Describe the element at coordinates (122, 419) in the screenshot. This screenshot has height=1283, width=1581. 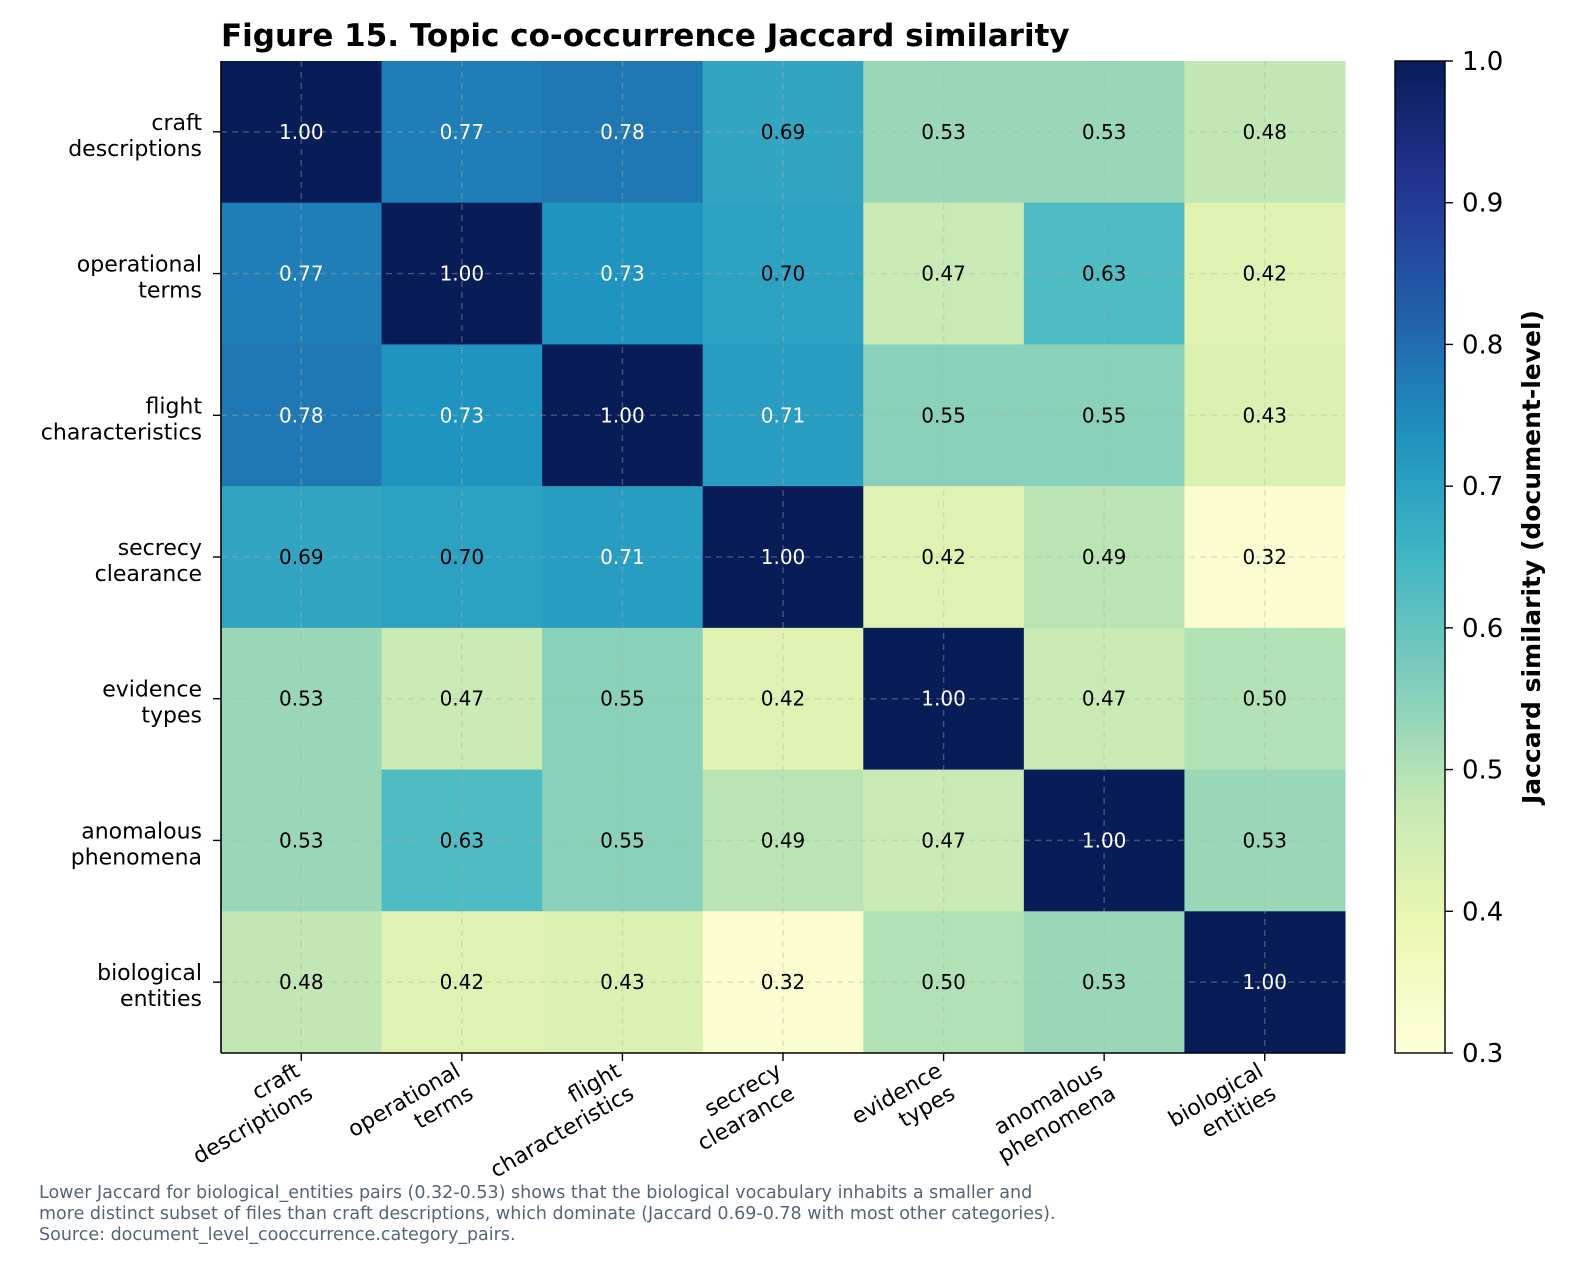
I see `y-tick-label: flight characteristics` at that location.